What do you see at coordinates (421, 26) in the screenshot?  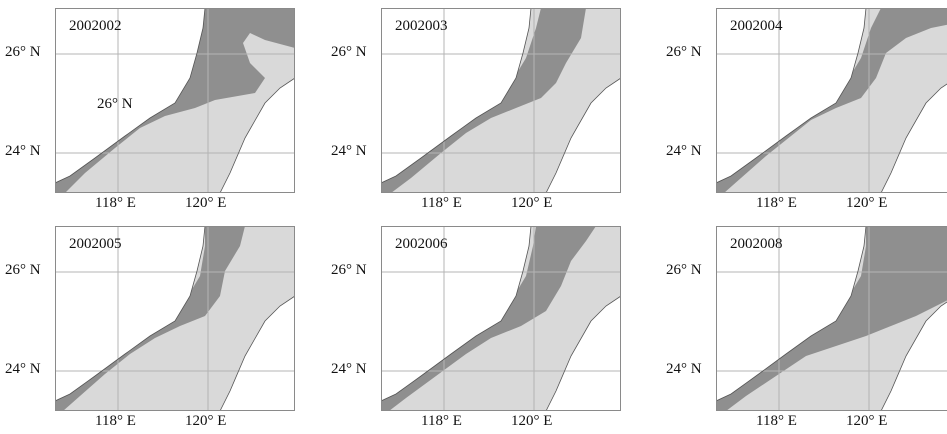 I see `panel-title: 2002003` at bounding box center [421, 26].